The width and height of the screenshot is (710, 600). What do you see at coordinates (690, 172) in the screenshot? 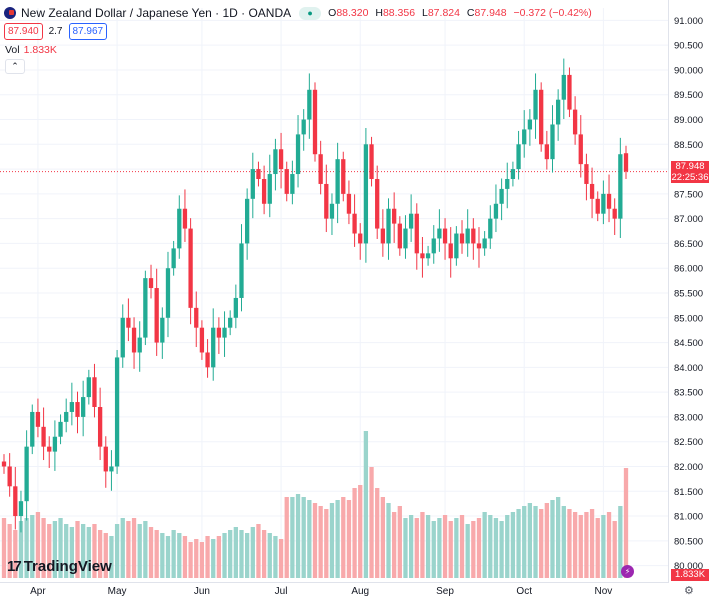
I see `last-price-tag: 87.948 22:25:36` at bounding box center [690, 172].